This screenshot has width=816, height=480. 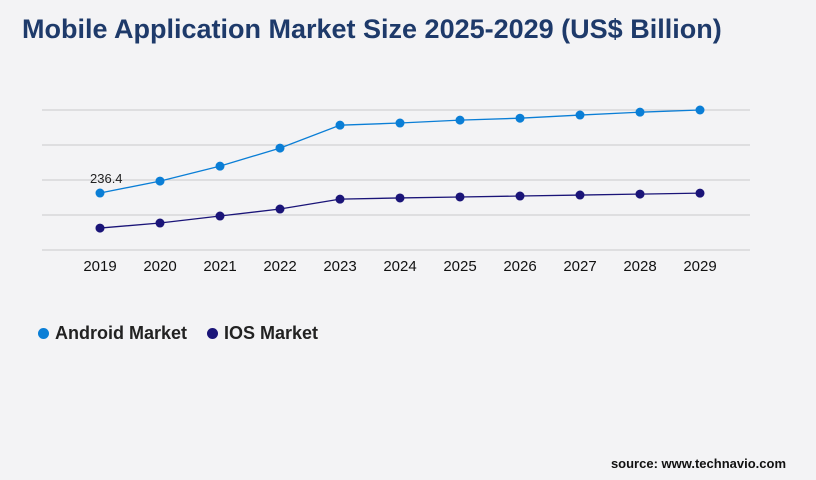 I want to click on x-tick-label: 2023, so click(x=339, y=266).